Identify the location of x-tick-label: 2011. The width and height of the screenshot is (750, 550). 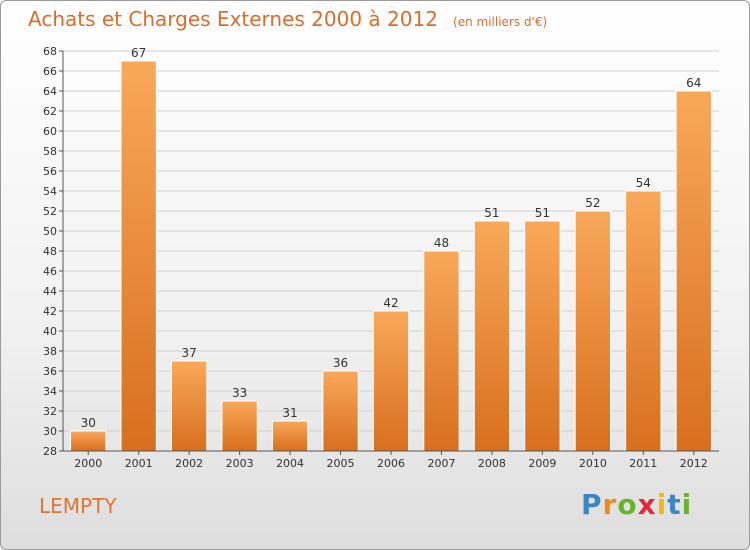
(643, 463).